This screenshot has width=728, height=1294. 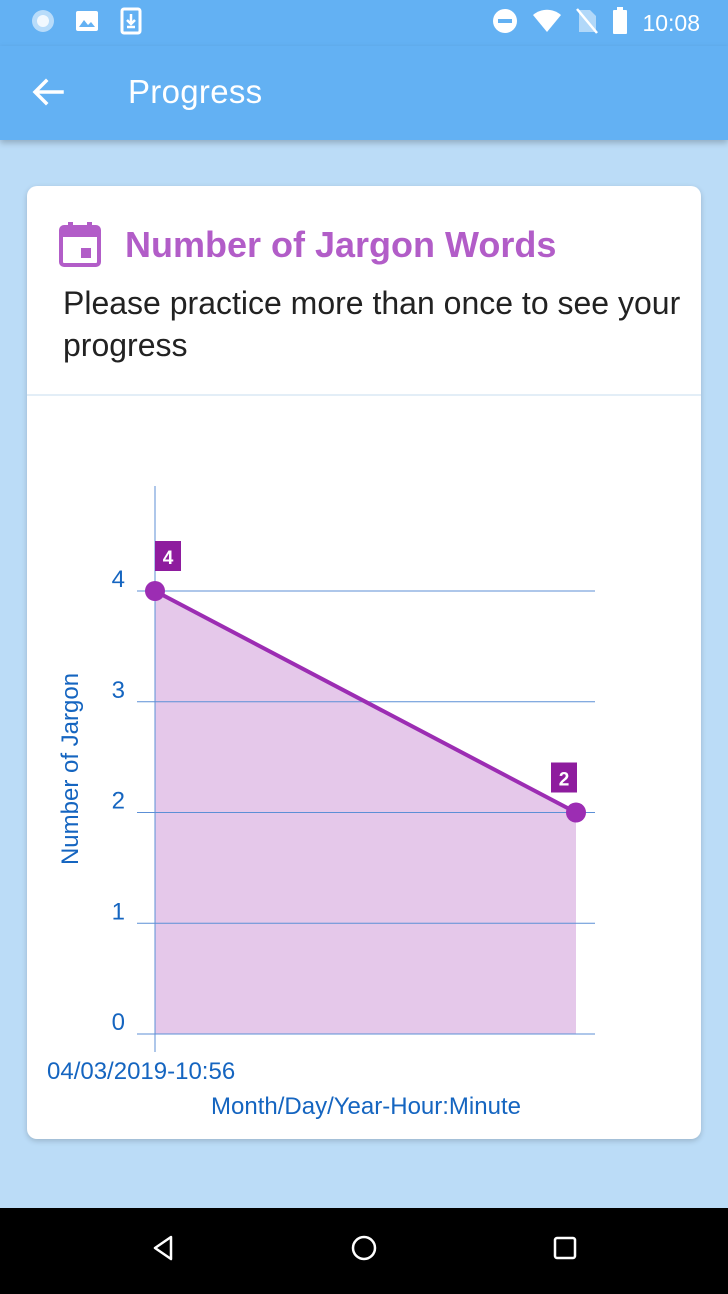 I want to click on nav-recents-button, so click(x=565, y=1250).